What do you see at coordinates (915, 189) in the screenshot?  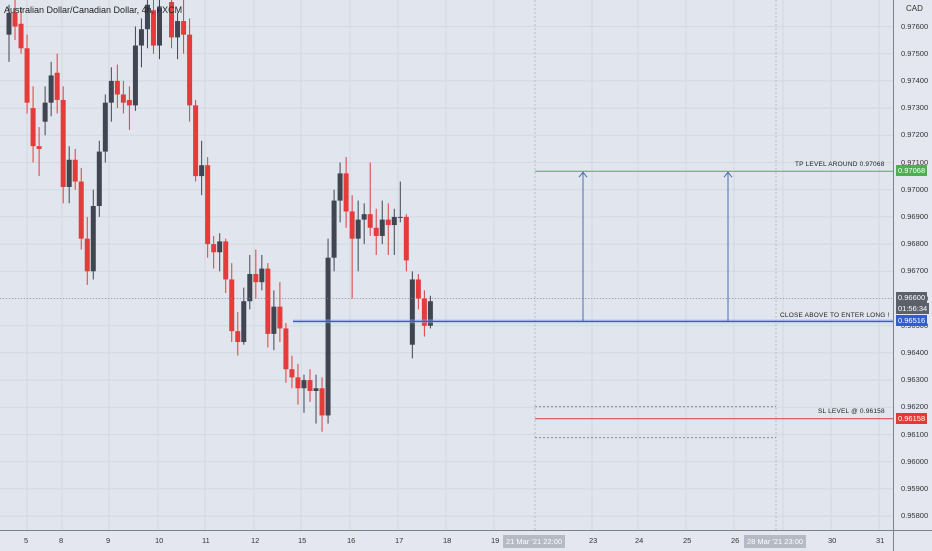 I see `price-tick: 0.97000` at bounding box center [915, 189].